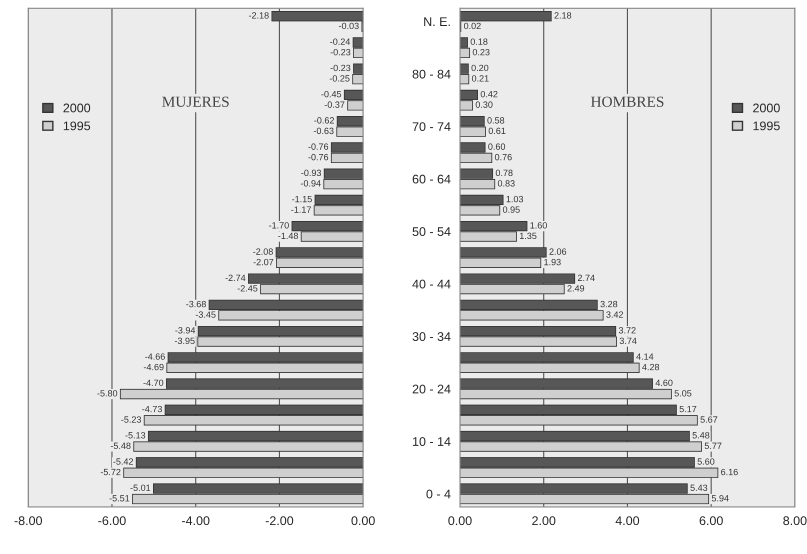 The width and height of the screenshot is (807, 554). Describe the element at coordinates (154, 367) in the screenshot. I see `data-label: -4.69` at that location.